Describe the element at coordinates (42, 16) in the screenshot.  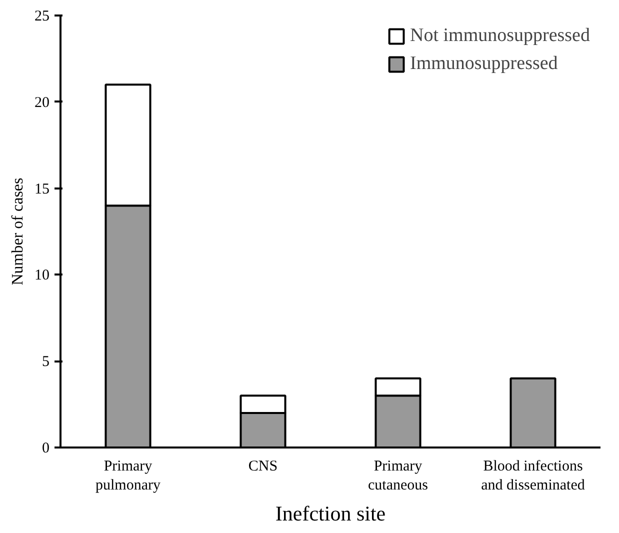
I see `y-tick-label: 25` at that location.